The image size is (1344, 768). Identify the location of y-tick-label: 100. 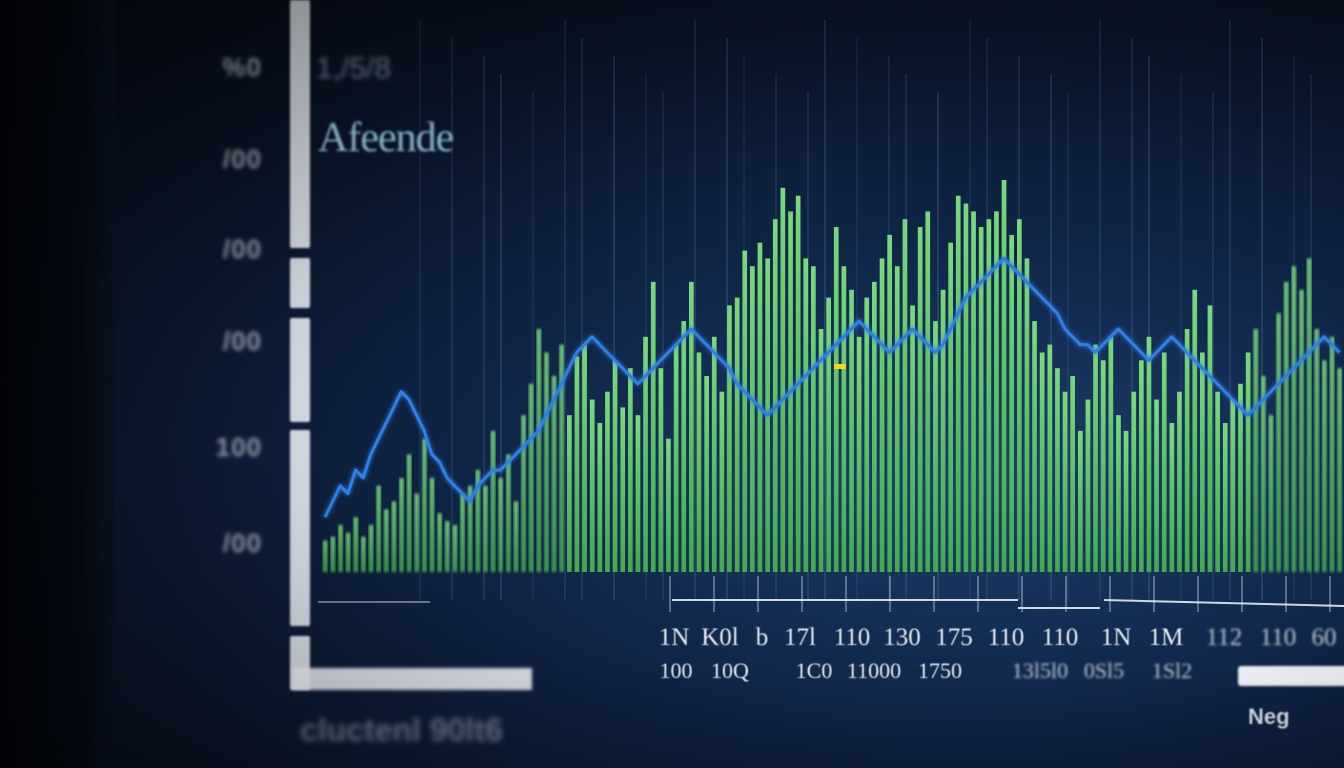
(238, 447).